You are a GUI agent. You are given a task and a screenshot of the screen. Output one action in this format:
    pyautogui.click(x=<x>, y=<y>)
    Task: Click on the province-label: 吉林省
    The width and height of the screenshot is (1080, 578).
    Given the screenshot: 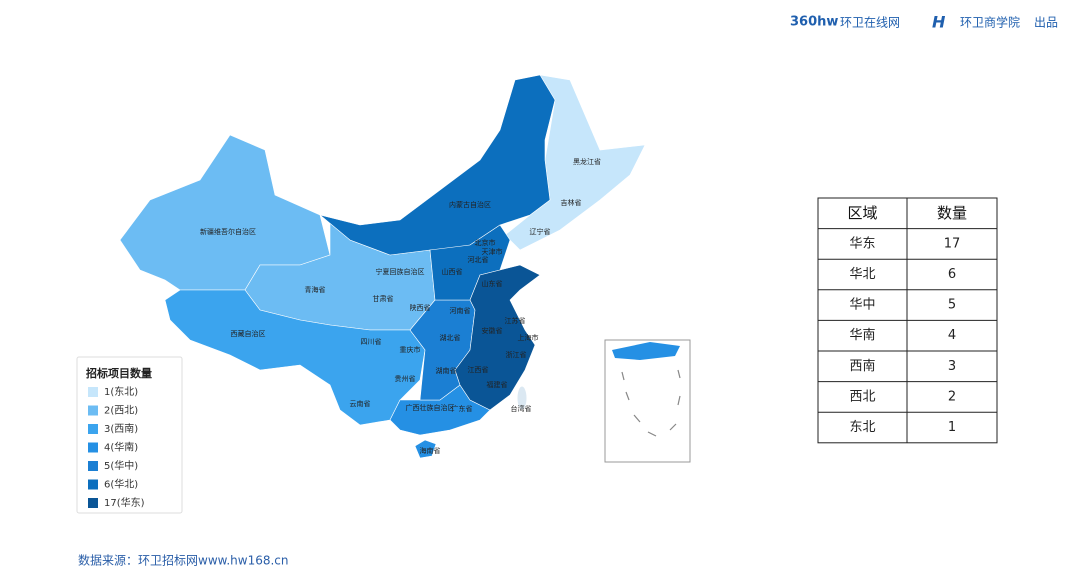 What is the action you would take?
    pyautogui.click(x=571, y=202)
    